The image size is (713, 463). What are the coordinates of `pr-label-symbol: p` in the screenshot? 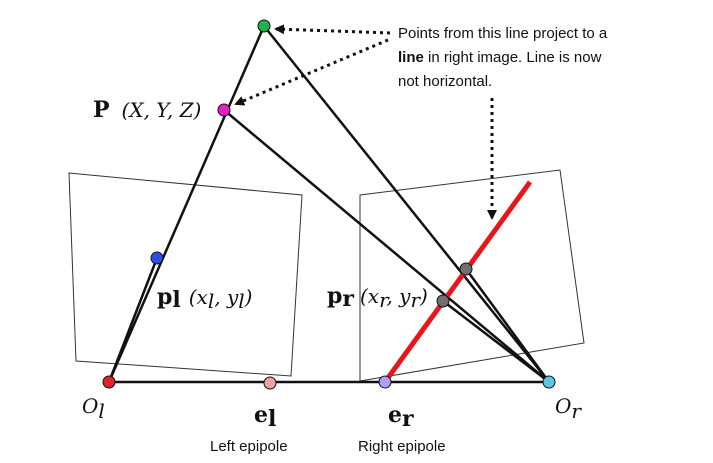 It's located at (334, 296).